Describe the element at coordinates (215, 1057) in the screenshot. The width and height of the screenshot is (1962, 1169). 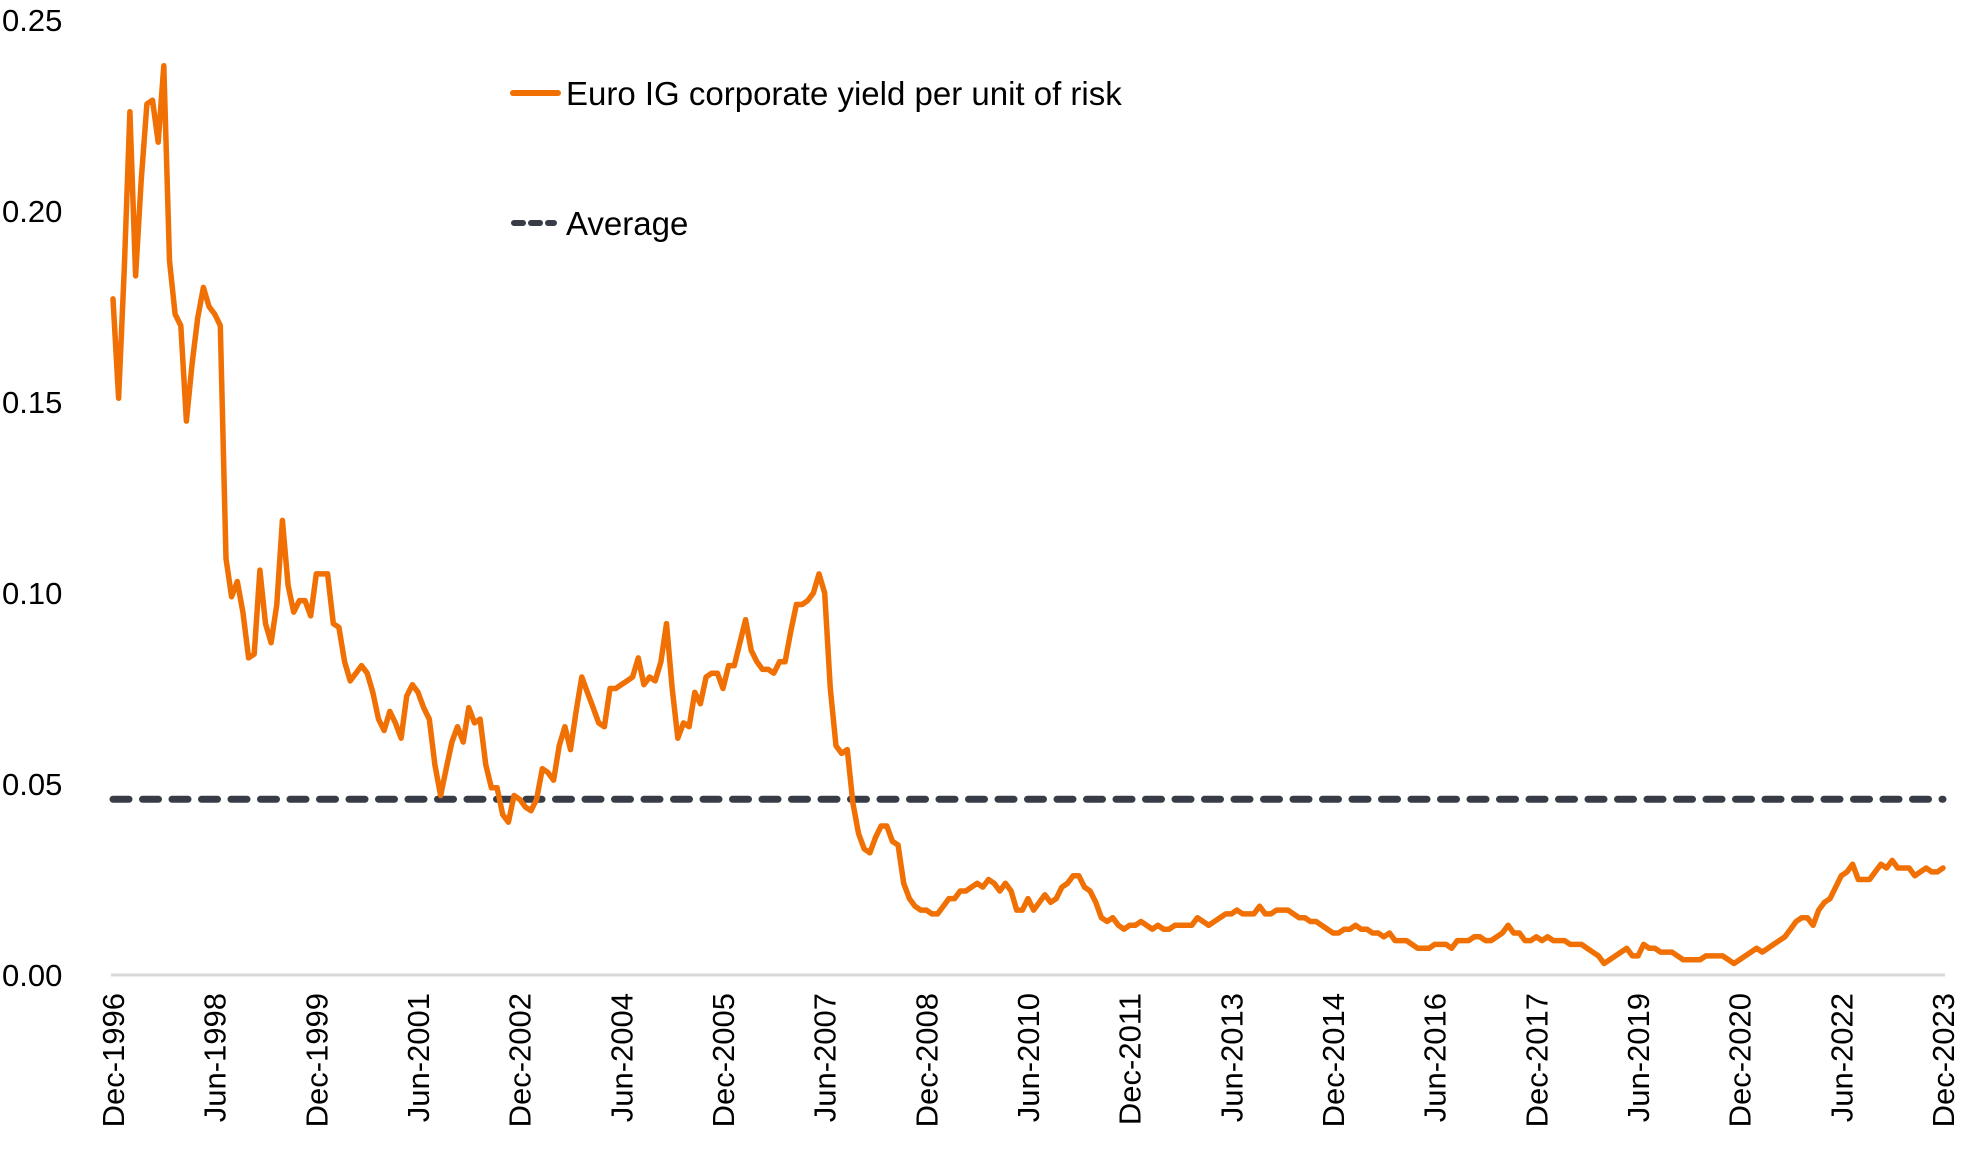
I see `x-tick-label: Jun-1998` at that location.